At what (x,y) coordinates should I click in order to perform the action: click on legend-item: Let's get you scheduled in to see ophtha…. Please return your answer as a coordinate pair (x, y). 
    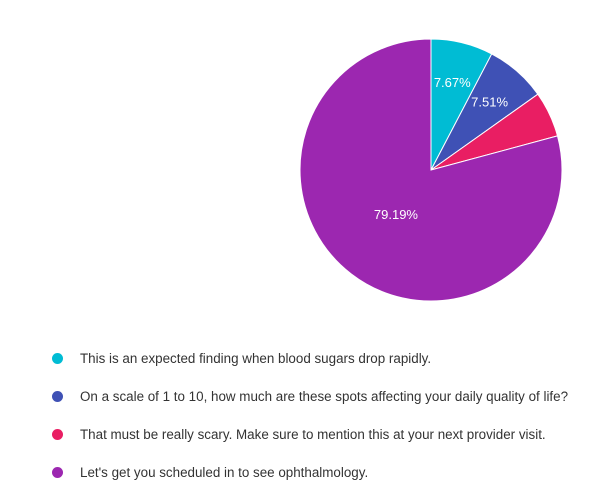
    Looking at the image, I should click on (310, 472).